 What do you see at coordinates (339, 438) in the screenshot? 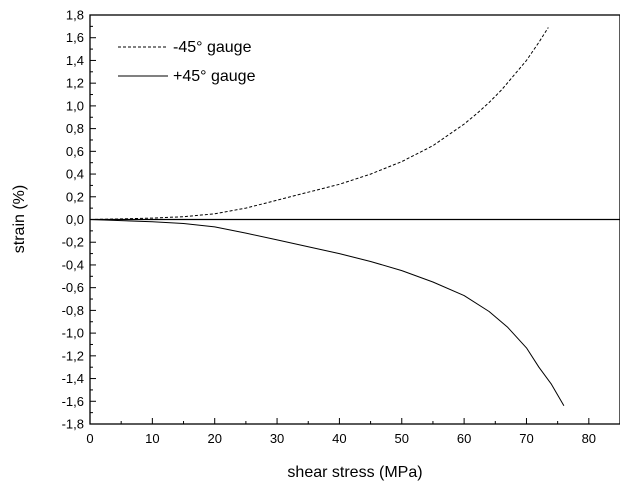
I see `x-tick-label: 40` at bounding box center [339, 438].